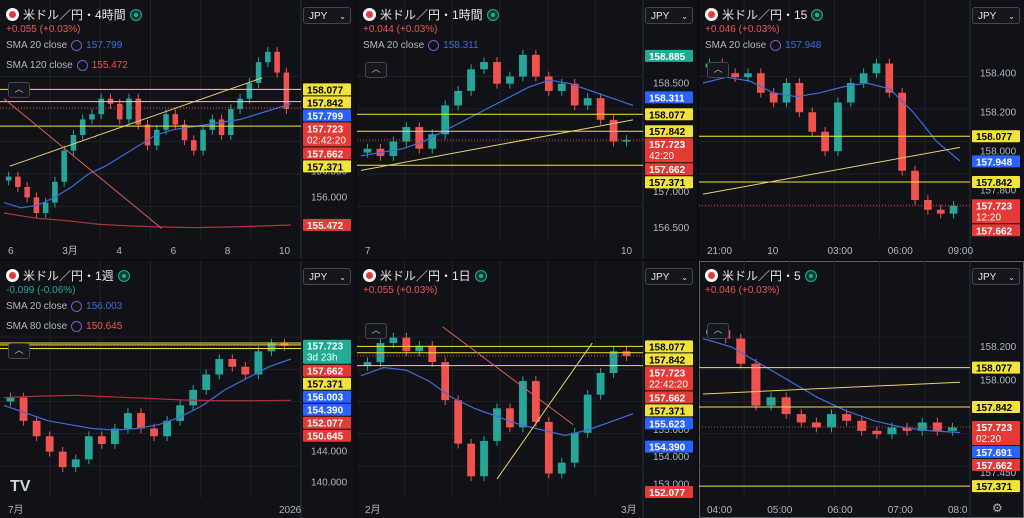 The width and height of the screenshot is (1024, 518). Describe the element at coordinates (761, 275) in the screenshot. I see `chart-title: 米ドル／円・5` at that location.